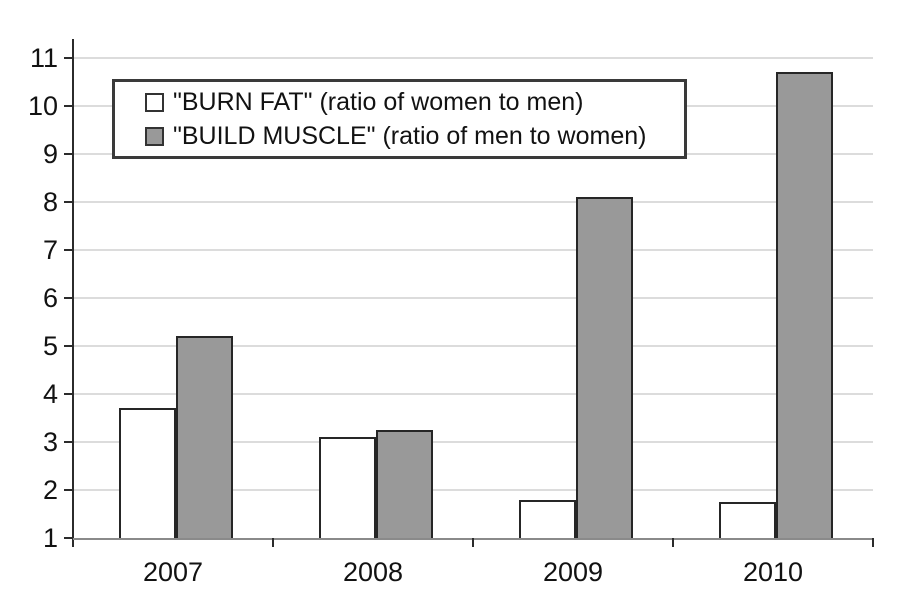 This screenshot has height=608, width=900. I want to click on y-tick-label: 9, so click(50, 154).